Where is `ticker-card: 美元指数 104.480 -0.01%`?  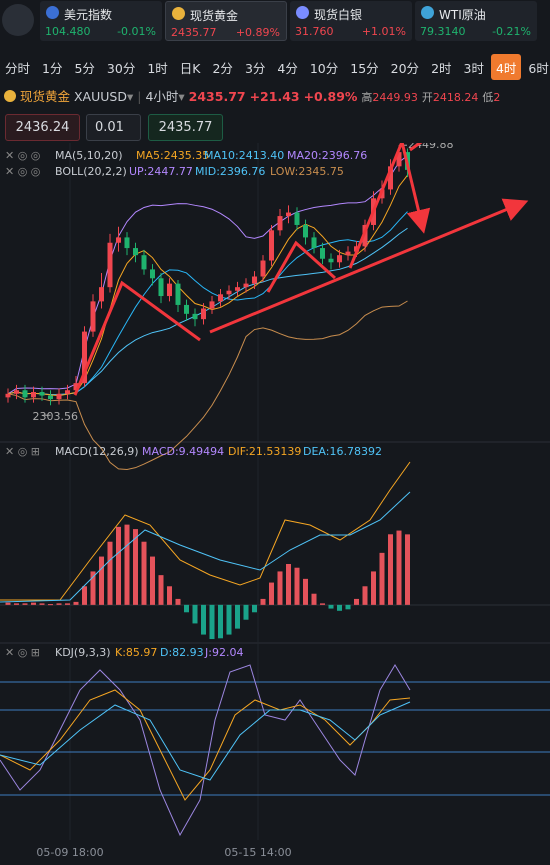 ticker-card: 美元指数 104.480 -0.01% is located at coordinates (101, 21).